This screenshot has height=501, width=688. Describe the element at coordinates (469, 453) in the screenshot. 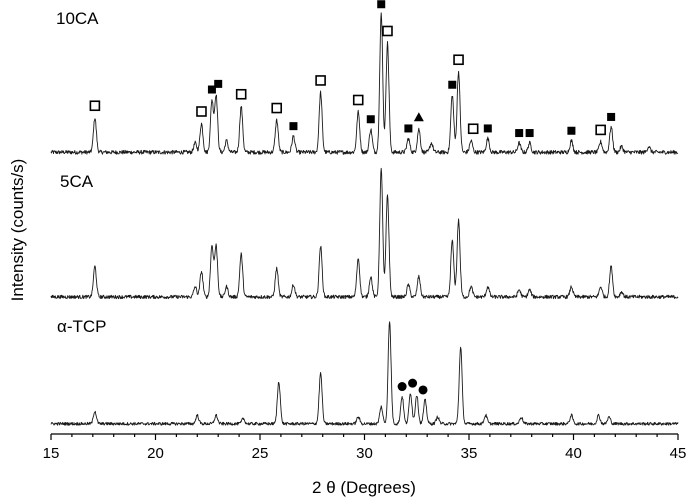

I see `x-tick-label-35: 35` at that location.